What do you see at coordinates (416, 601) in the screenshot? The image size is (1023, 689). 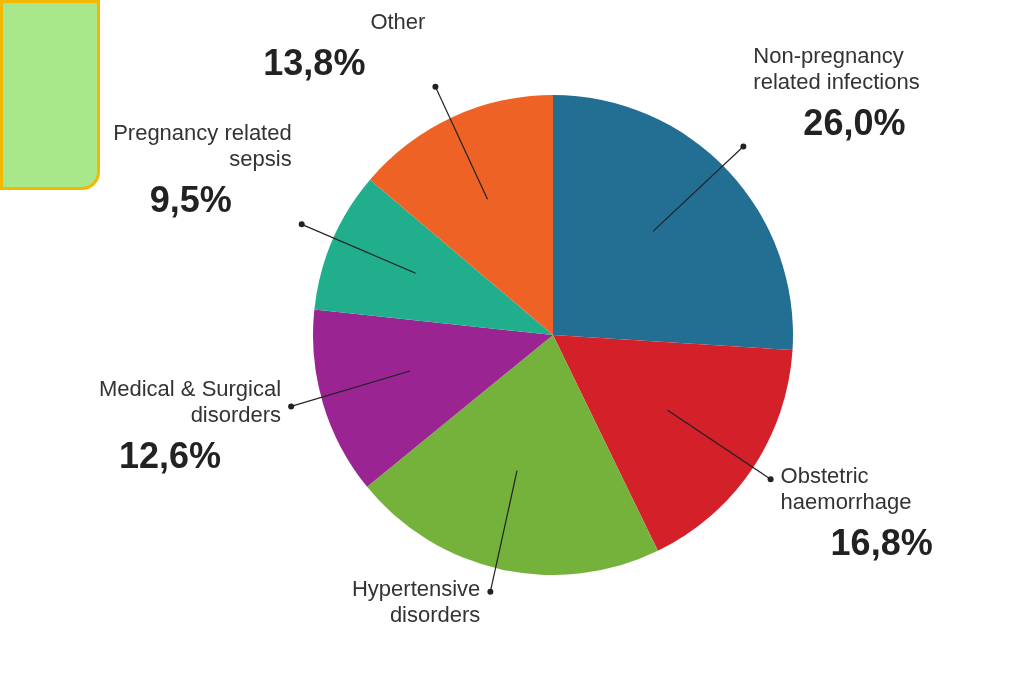 I see `slice-label: Hypertensive disorders` at bounding box center [416, 601].